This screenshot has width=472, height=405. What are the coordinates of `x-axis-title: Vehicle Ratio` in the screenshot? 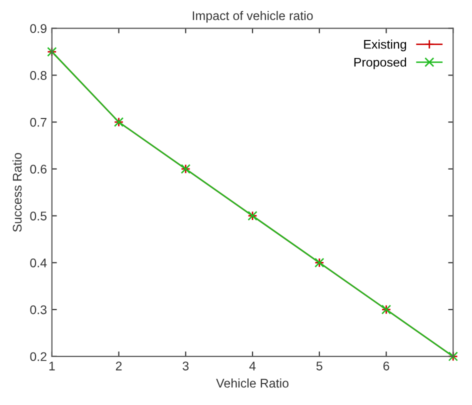 It's located at (252, 383).